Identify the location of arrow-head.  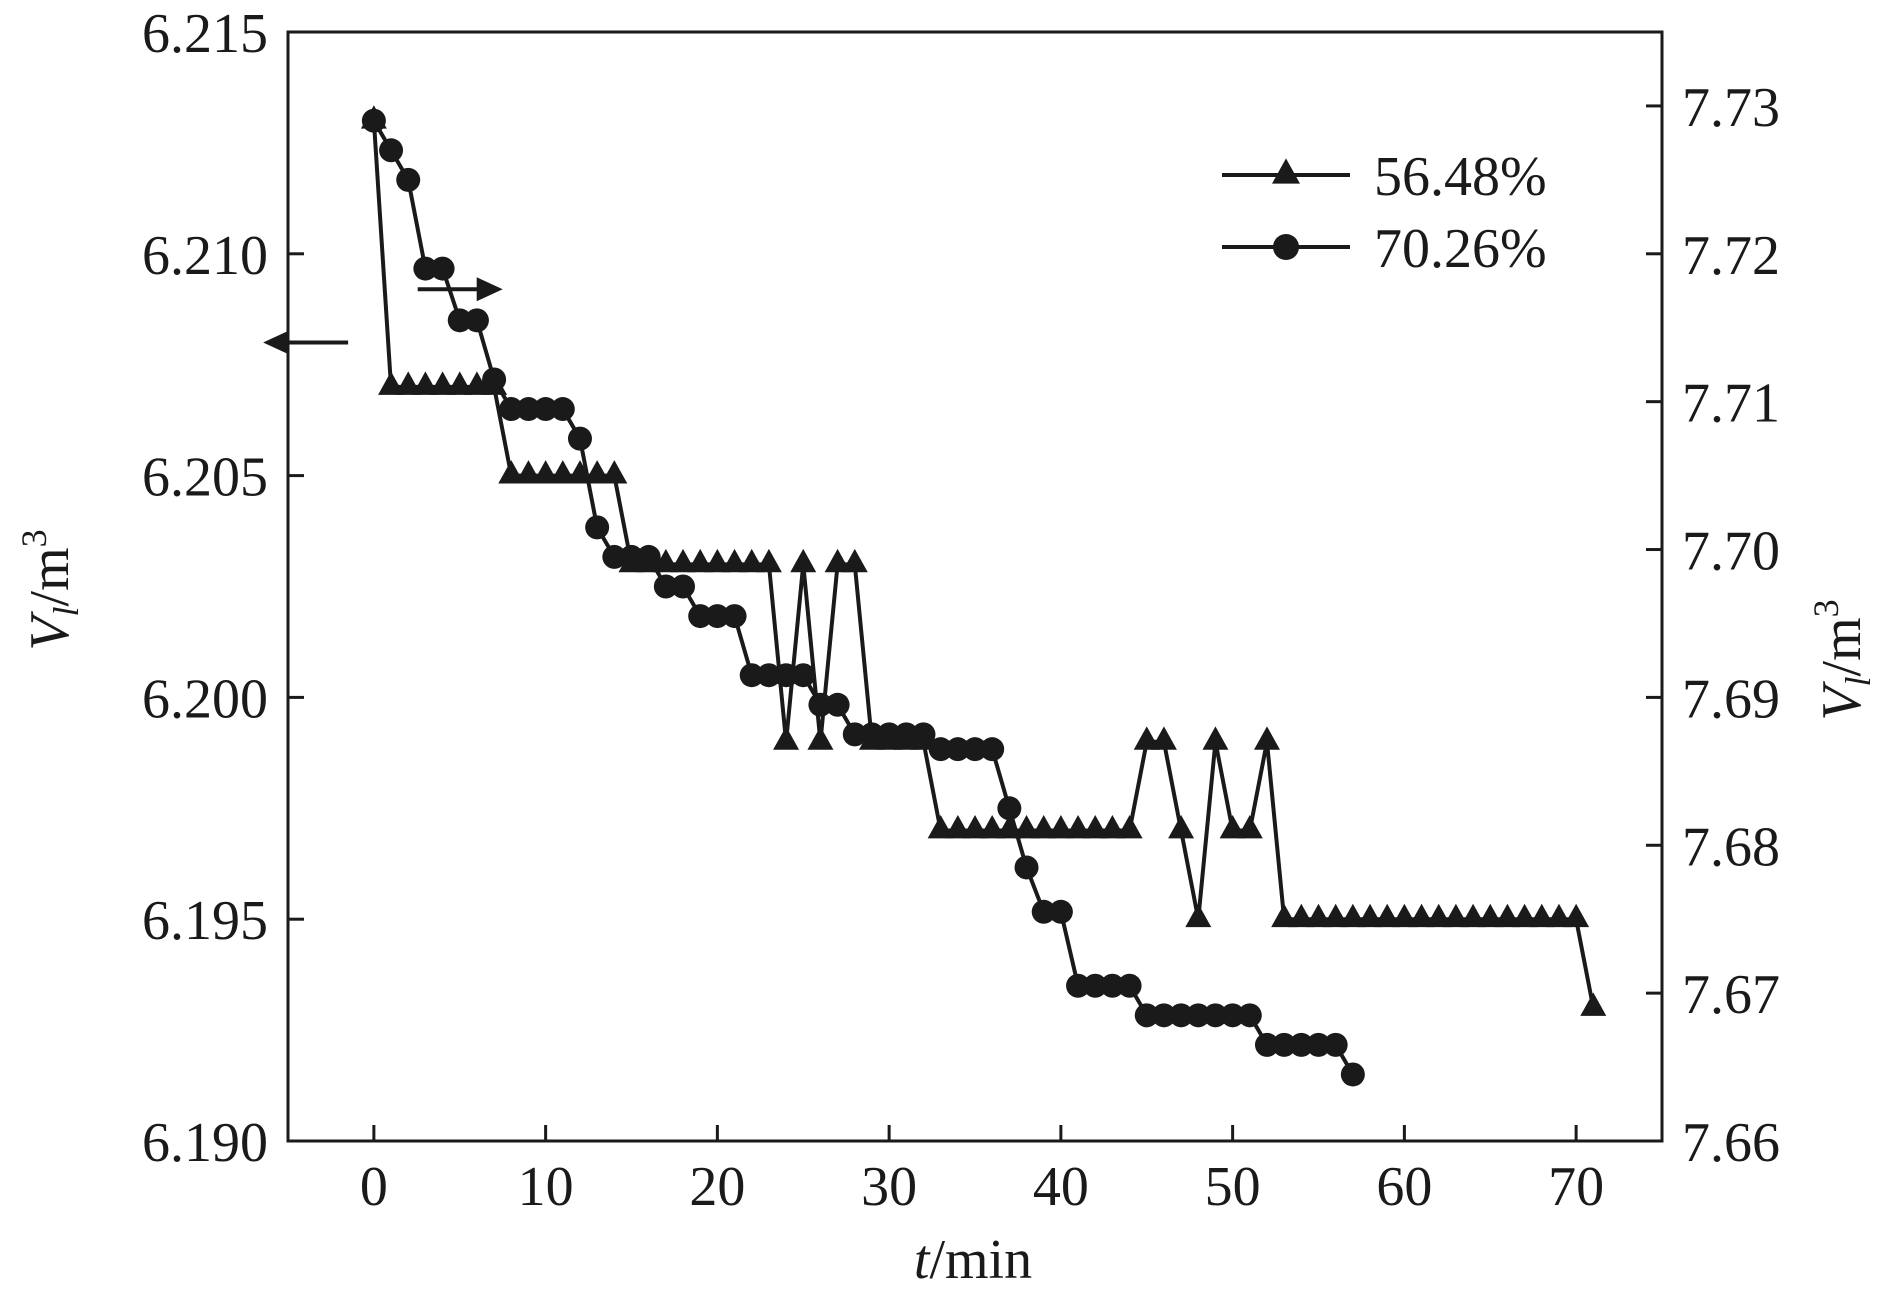
(489, 289).